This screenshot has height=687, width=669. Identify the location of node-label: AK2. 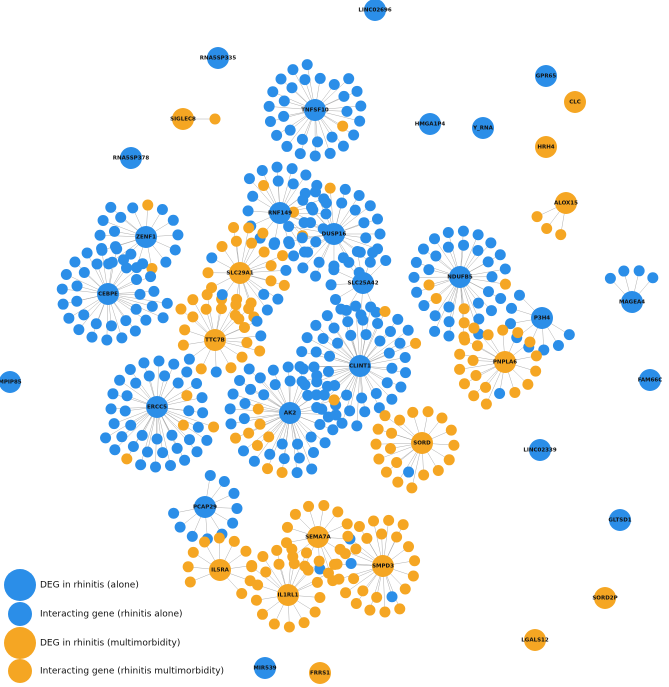
(290, 414).